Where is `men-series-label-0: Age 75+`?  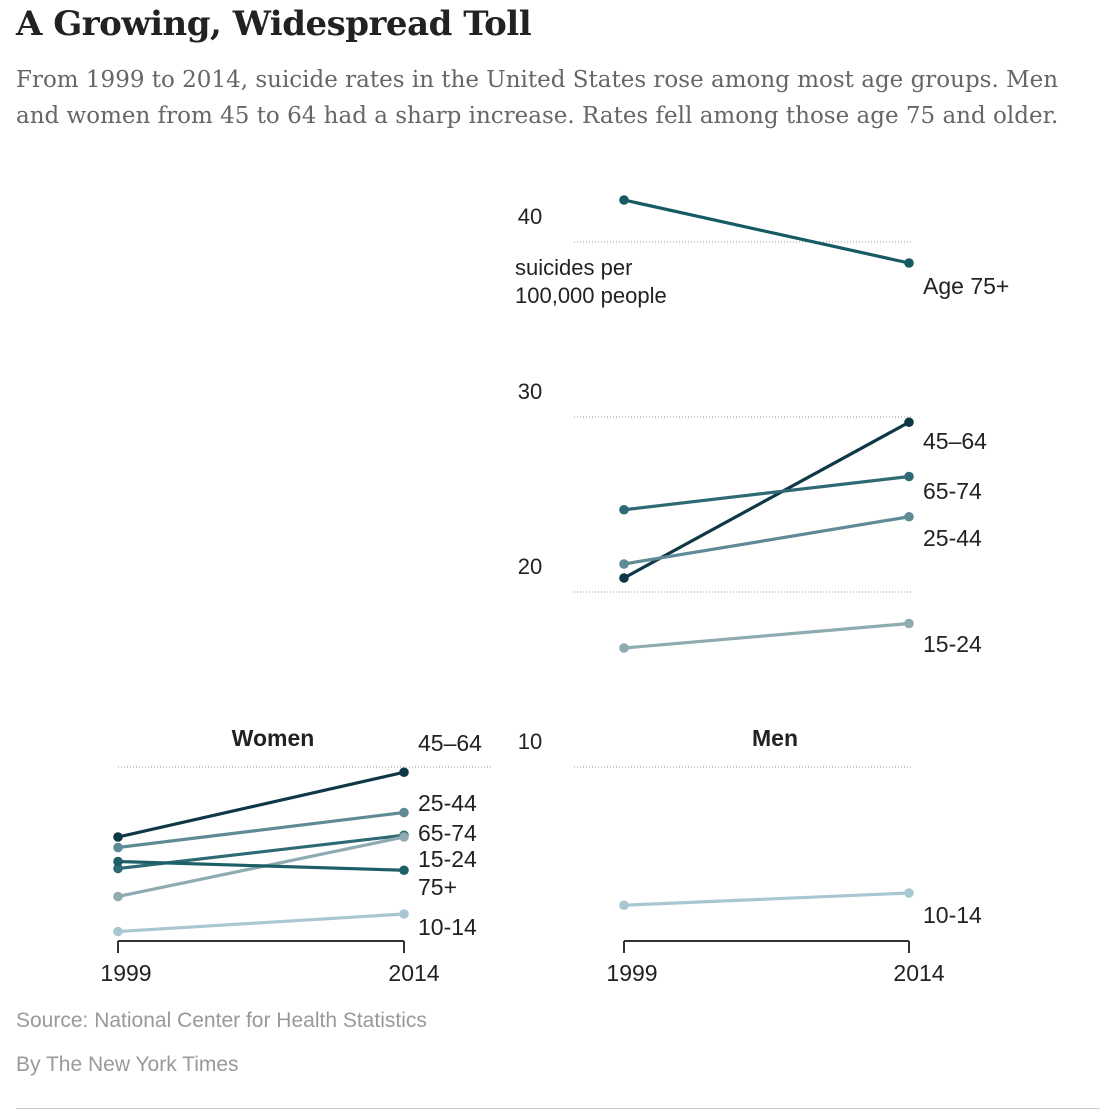 men-series-label-0: Age 75+ is located at coordinates (966, 286).